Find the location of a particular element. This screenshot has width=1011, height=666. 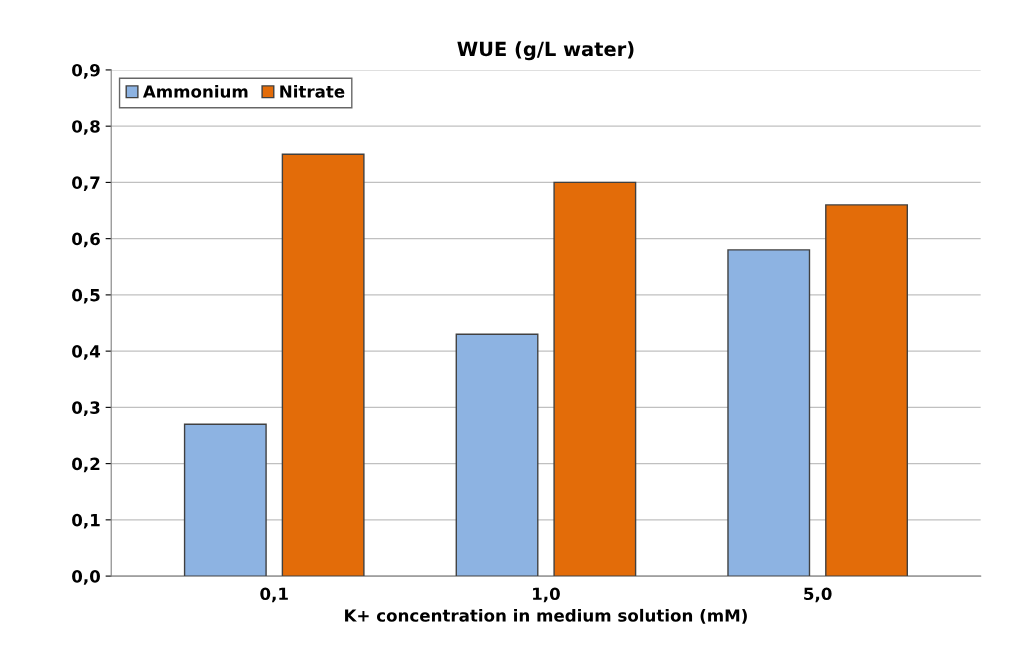

legend-label: Ammonium is located at coordinates (195, 91).